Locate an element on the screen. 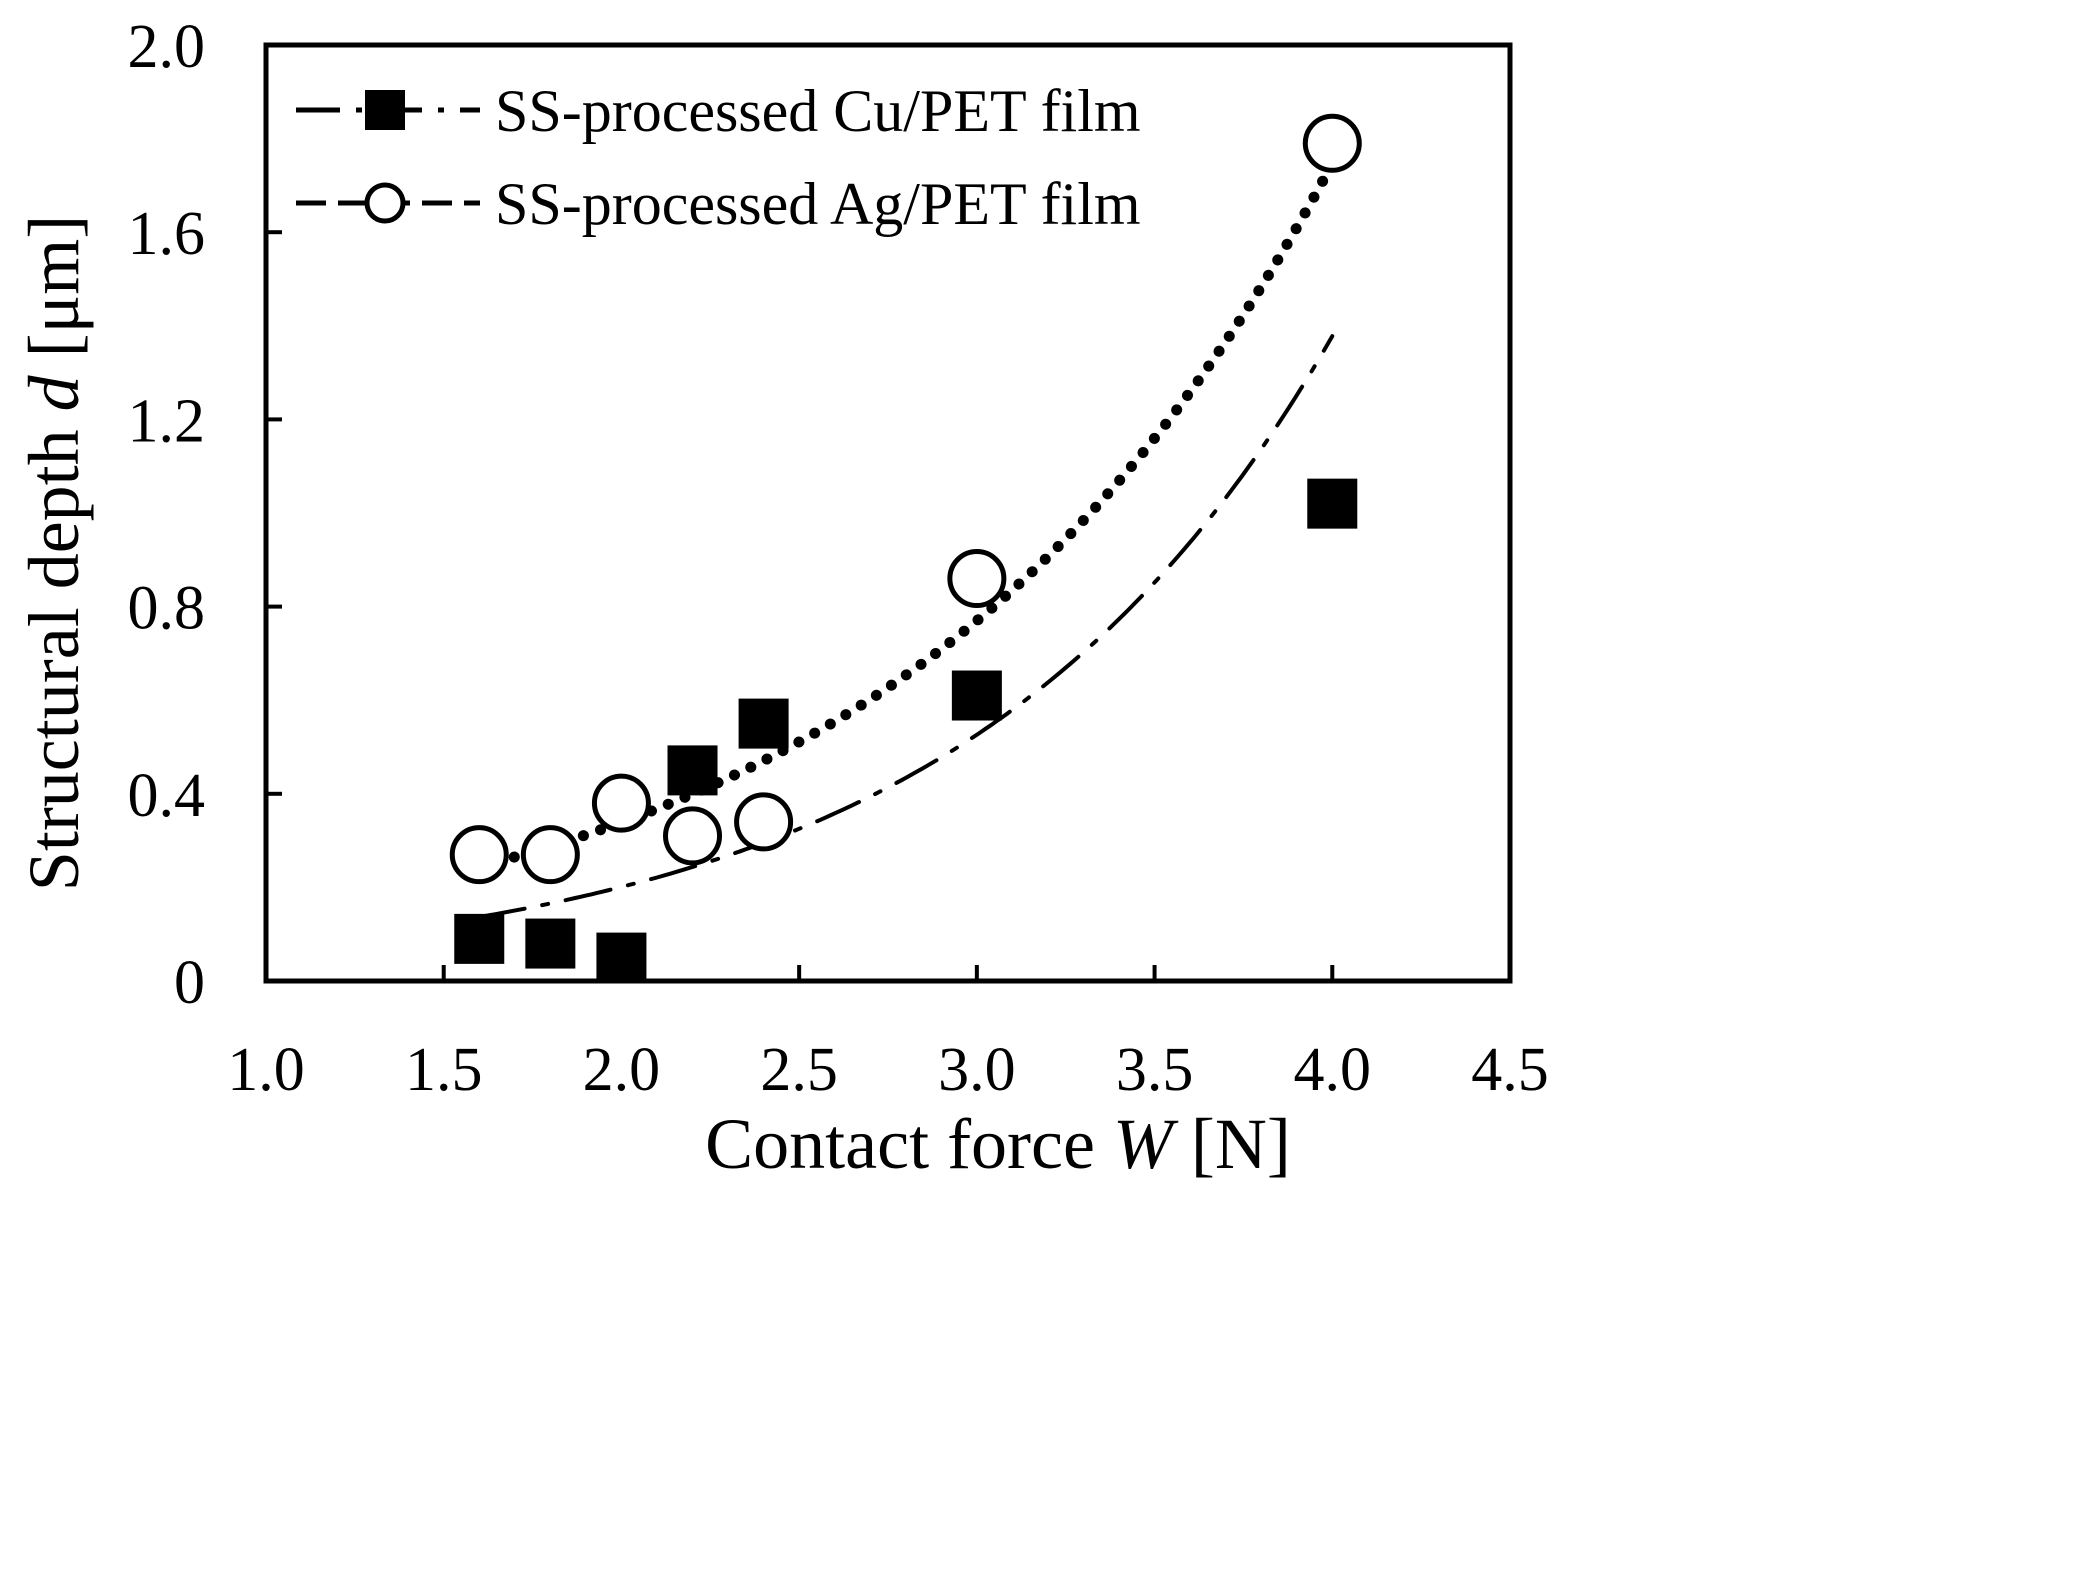  legend-marker-cu is located at coordinates (385, 110).